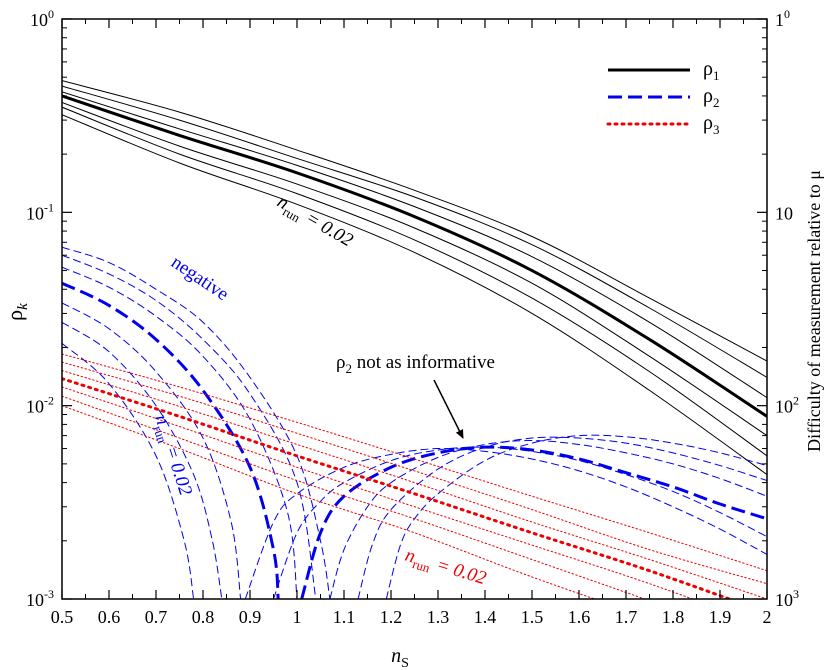  Describe the element at coordinates (400, 657) in the screenshot. I see `x-axis-label: nS` at that location.